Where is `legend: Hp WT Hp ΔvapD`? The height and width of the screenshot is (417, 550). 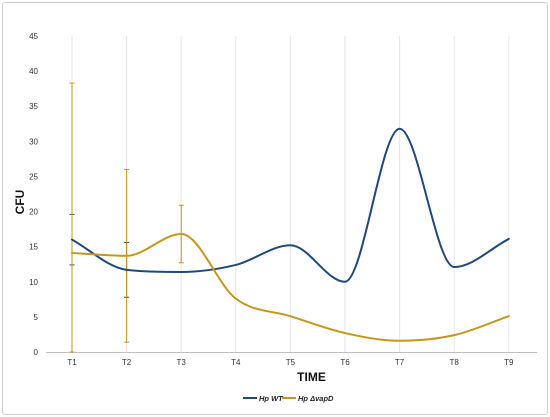 legend: Hp WT Hp ΔvapD is located at coordinates (288, 398).